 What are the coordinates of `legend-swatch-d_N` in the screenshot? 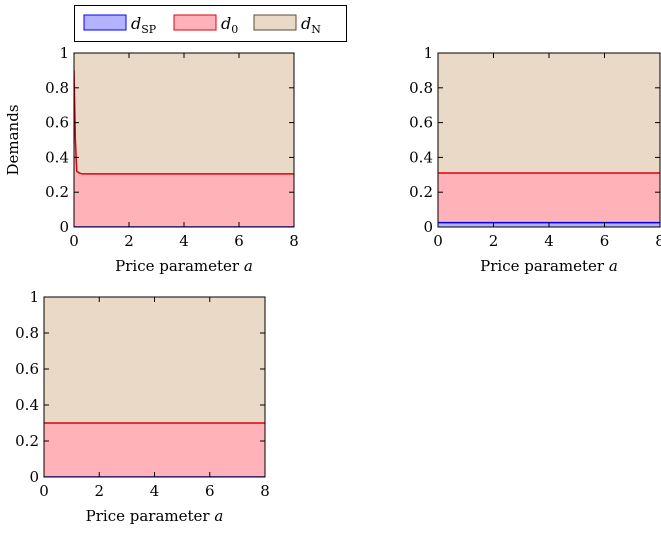 It's located at (275, 22).